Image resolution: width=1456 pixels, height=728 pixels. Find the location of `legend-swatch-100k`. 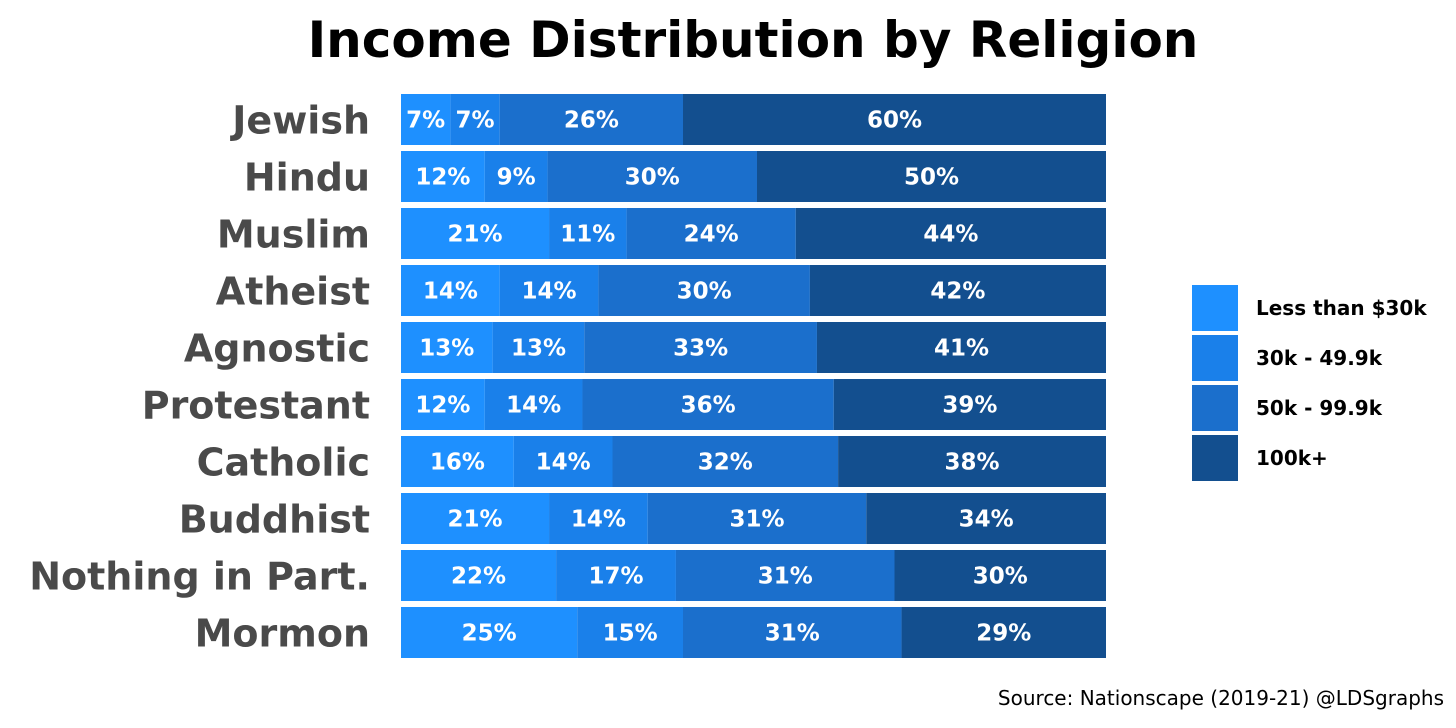

legend-swatch-100k is located at coordinates (1215, 458).